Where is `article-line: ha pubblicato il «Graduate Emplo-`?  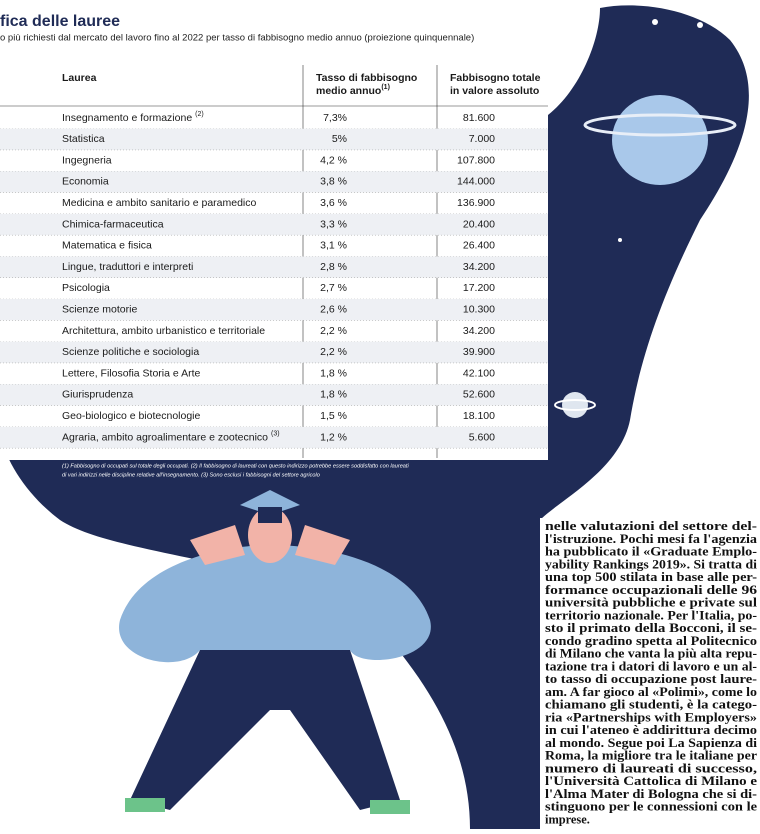 article-line: ha pubblicato il «Graduate Emplo- is located at coordinates (651, 552).